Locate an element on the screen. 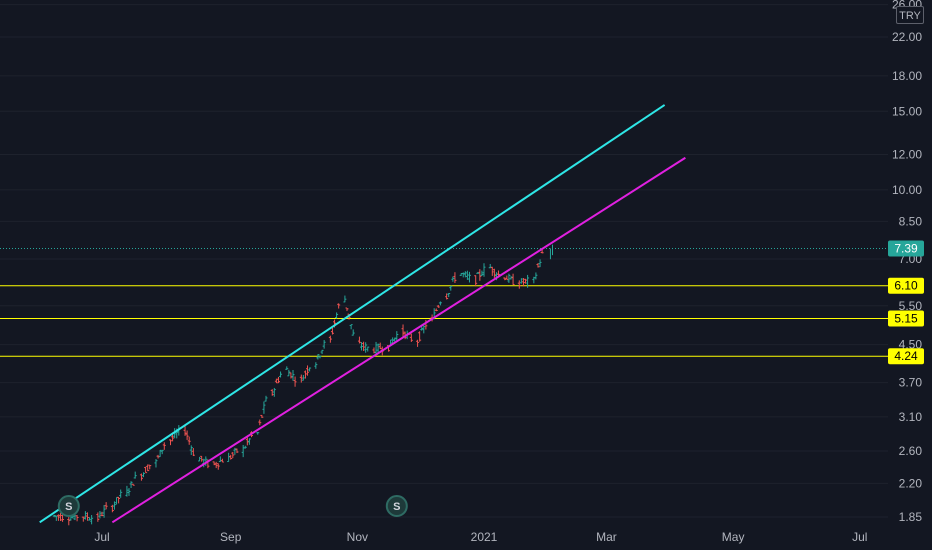  x-tick-label: Sep is located at coordinates (231, 537).